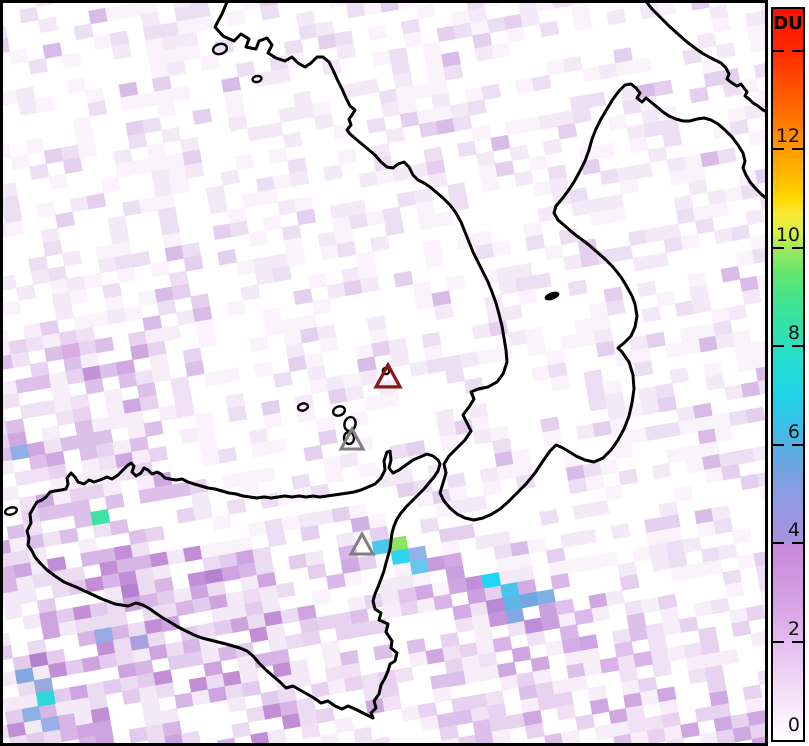 This screenshot has height=746, width=809. I want to click on colorbar-tick-label: 2, so click(793, 628).